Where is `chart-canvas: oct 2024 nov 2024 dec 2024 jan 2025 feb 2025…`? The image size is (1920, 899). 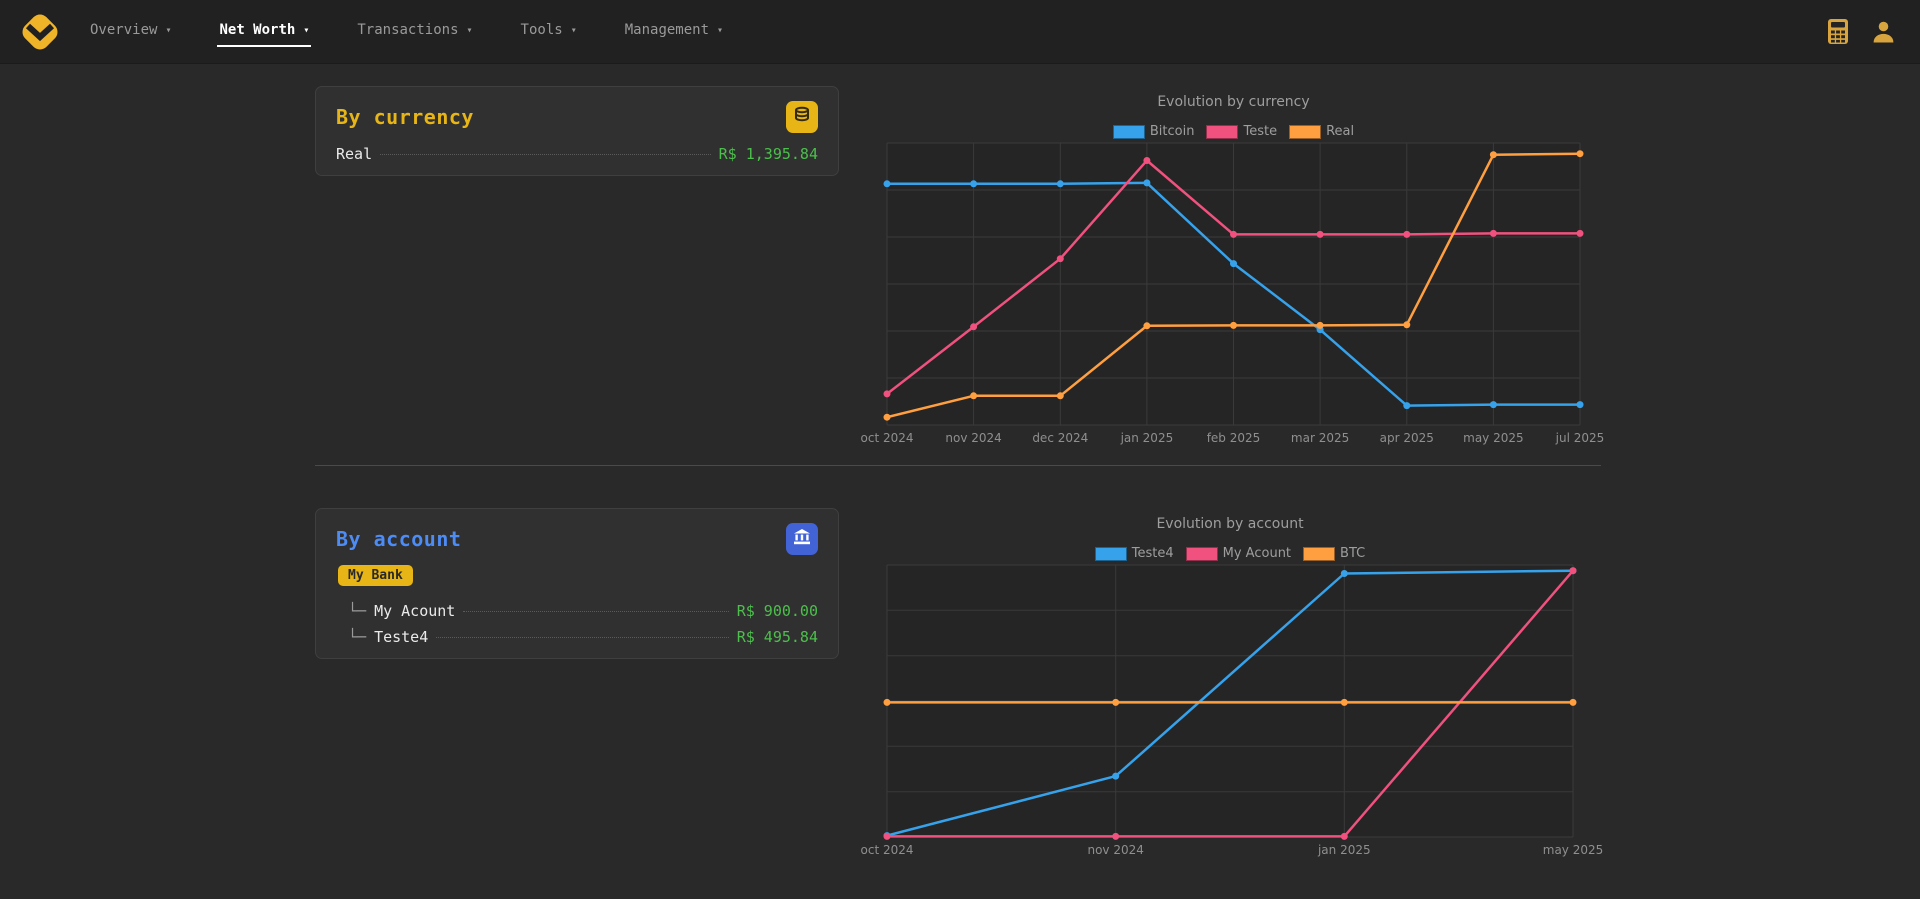 chart-canvas: oct 2024 nov 2024 dec 2024 jan 2025 feb 2025… is located at coordinates (1232, 293).